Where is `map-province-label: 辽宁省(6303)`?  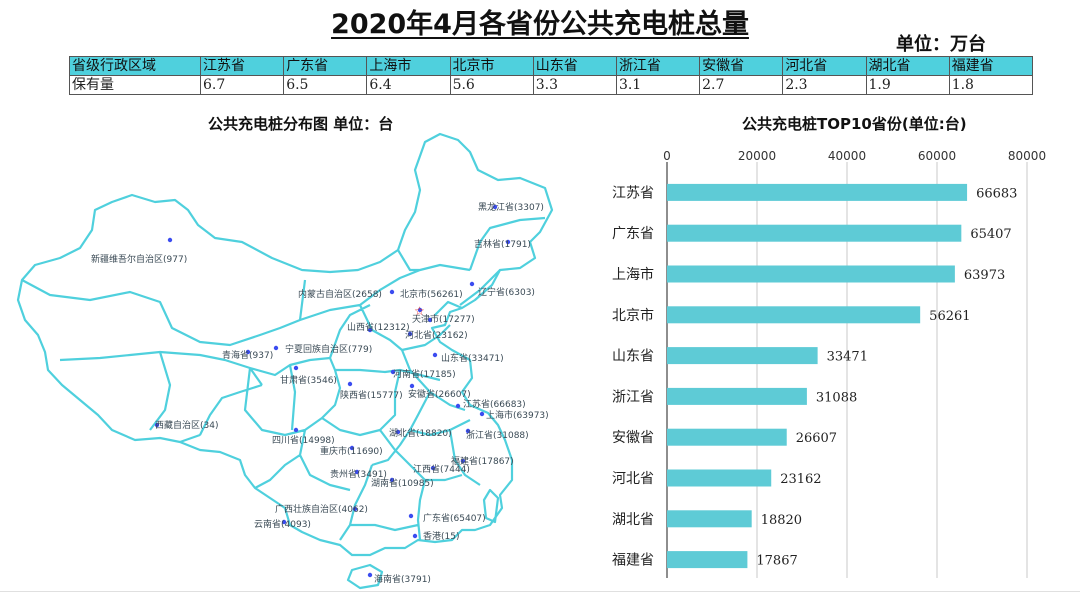
map-province-label: 辽宁省(6303) is located at coordinates (506, 292).